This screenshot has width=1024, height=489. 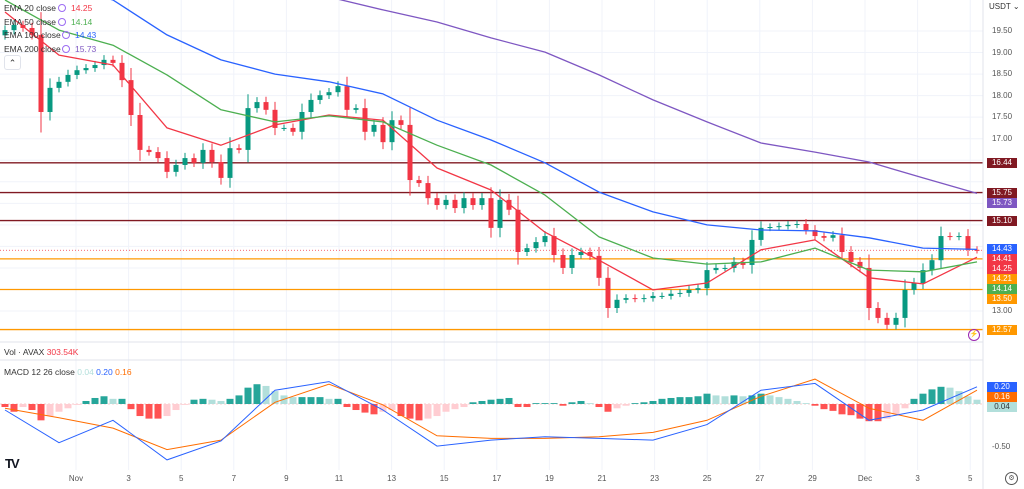 I want to click on macd-signal-line, so click(x=491, y=414).